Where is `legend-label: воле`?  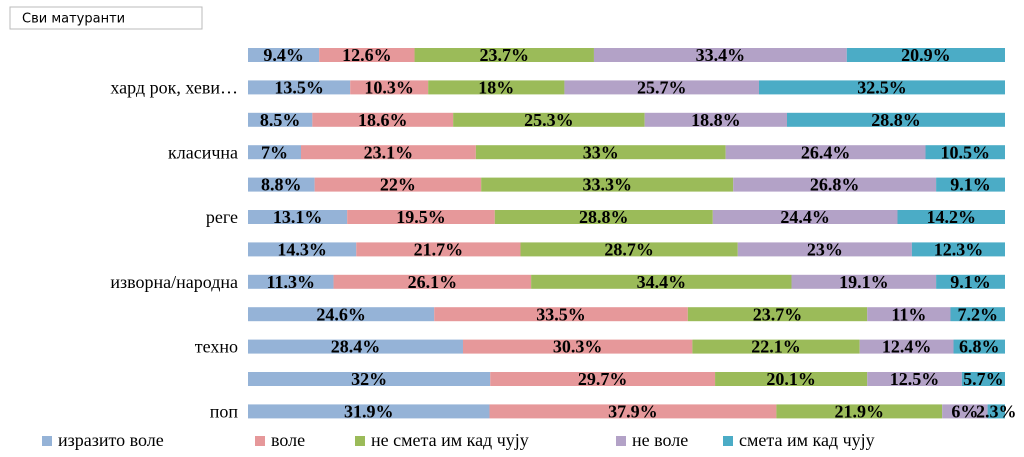 legend-label: воле is located at coordinates (288, 440).